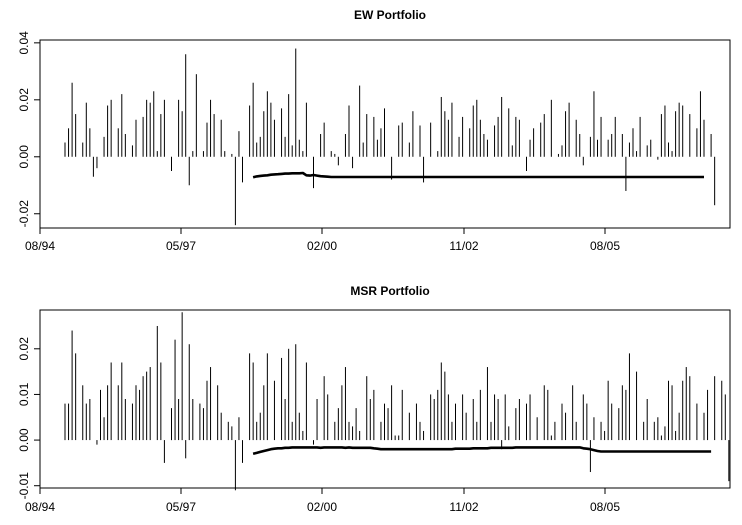 The image size is (742, 525). What do you see at coordinates (389, 291) in the screenshot?
I see `chart-title: MSR Portfolio` at bounding box center [389, 291].